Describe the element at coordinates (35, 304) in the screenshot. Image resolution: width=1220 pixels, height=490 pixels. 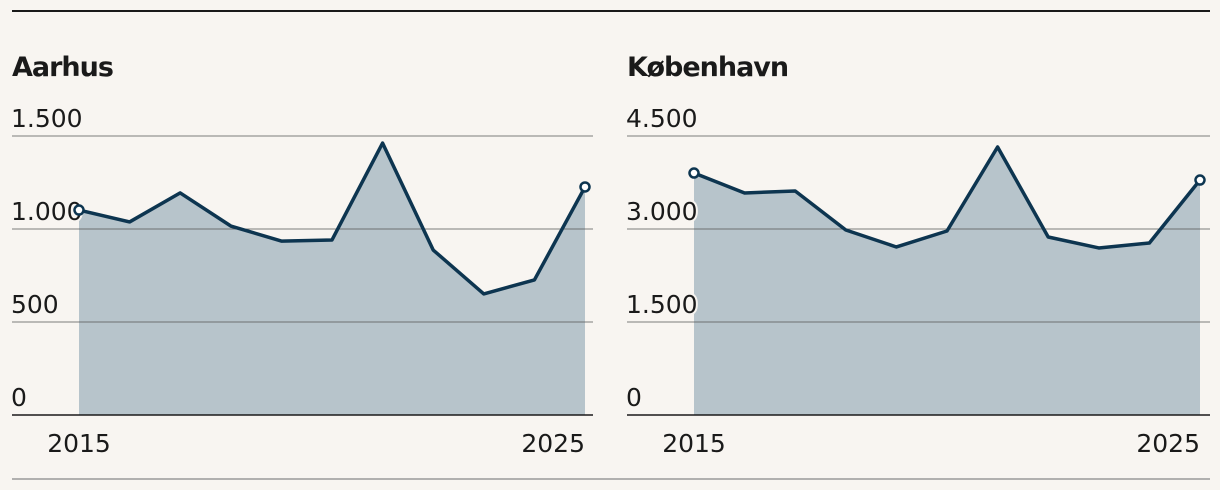
I see `y-tick-label: 500` at that location.